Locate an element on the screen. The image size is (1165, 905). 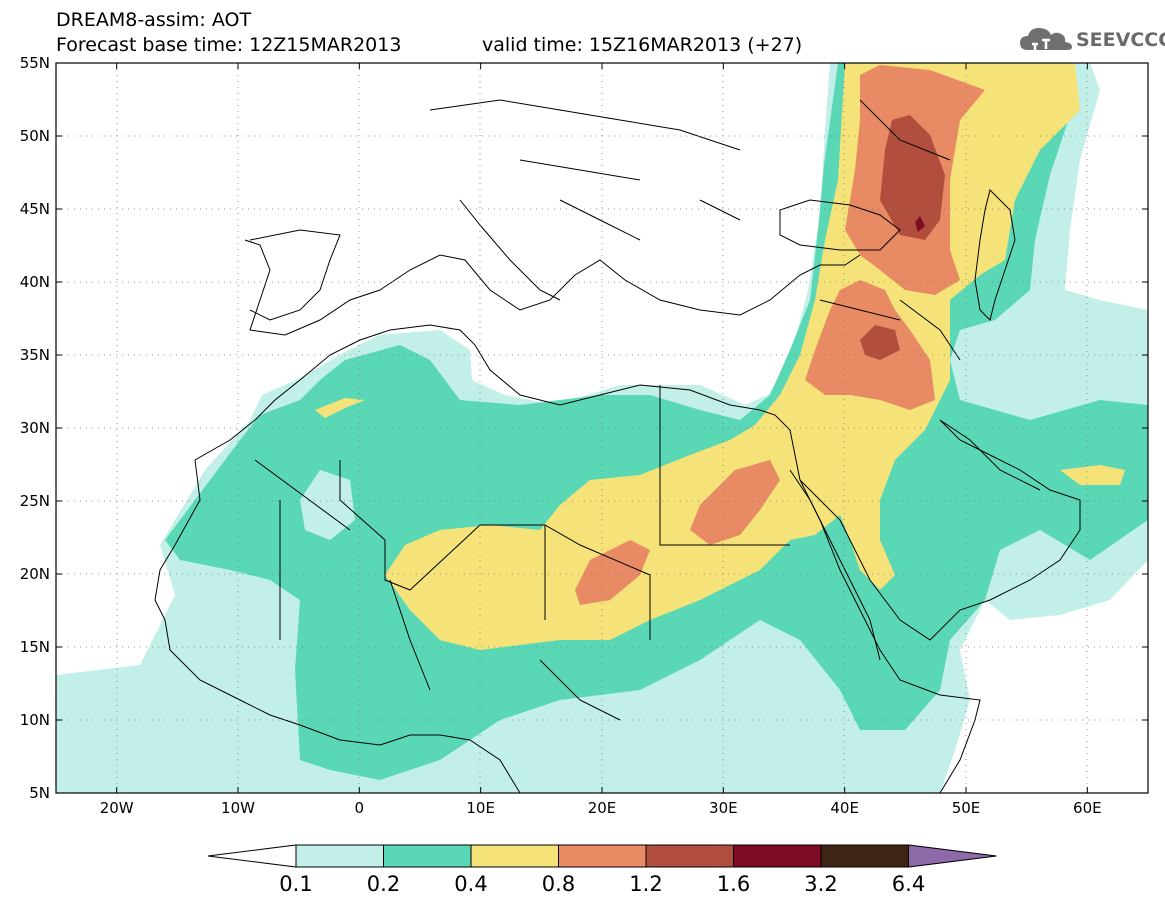
x-tick-label: 50E is located at coordinates (966, 808).